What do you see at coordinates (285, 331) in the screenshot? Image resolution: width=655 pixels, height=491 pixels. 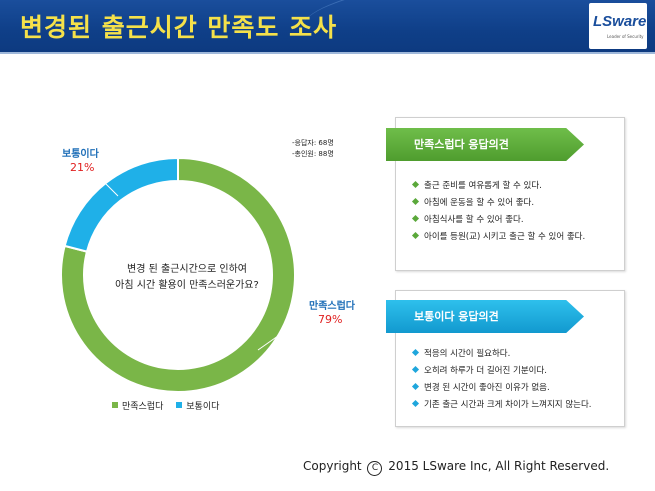 I see `leader-line-satisfied` at bounding box center [285, 331].